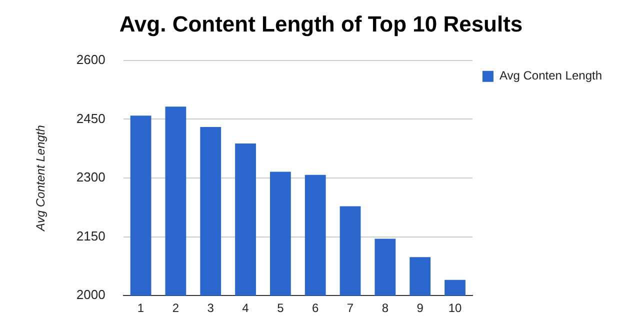 This screenshot has width=622, height=324. What do you see at coordinates (91, 236) in the screenshot?
I see `y-tick-label: 2150` at bounding box center [91, 236].